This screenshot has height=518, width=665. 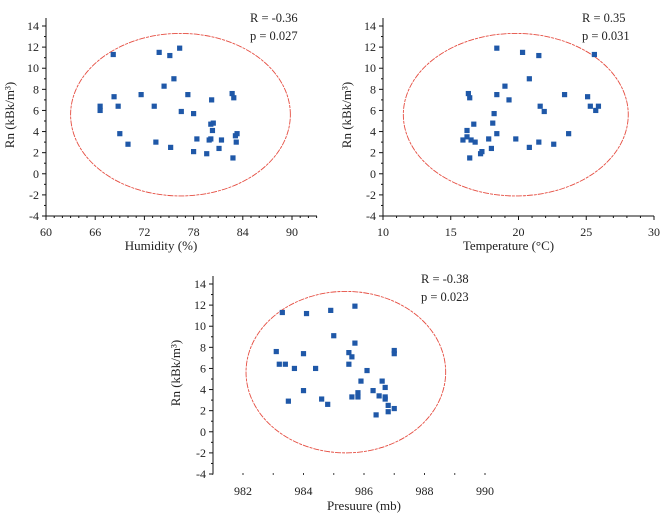 I want to click on x-tick-label: 986, so click(x=364, y=491).